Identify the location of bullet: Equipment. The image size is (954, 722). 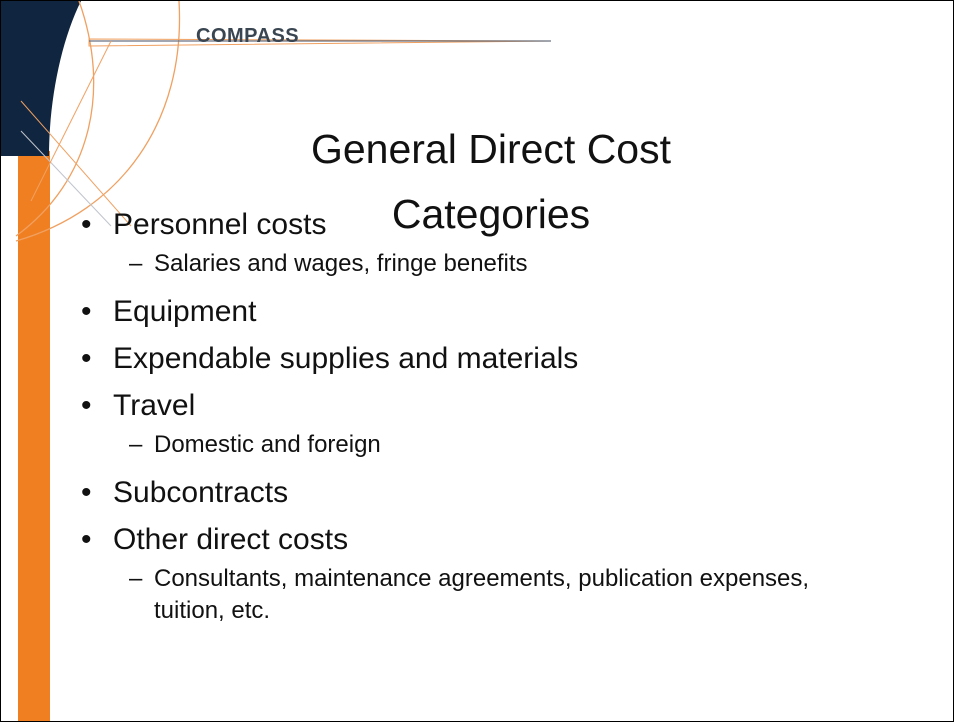
(491, 311).